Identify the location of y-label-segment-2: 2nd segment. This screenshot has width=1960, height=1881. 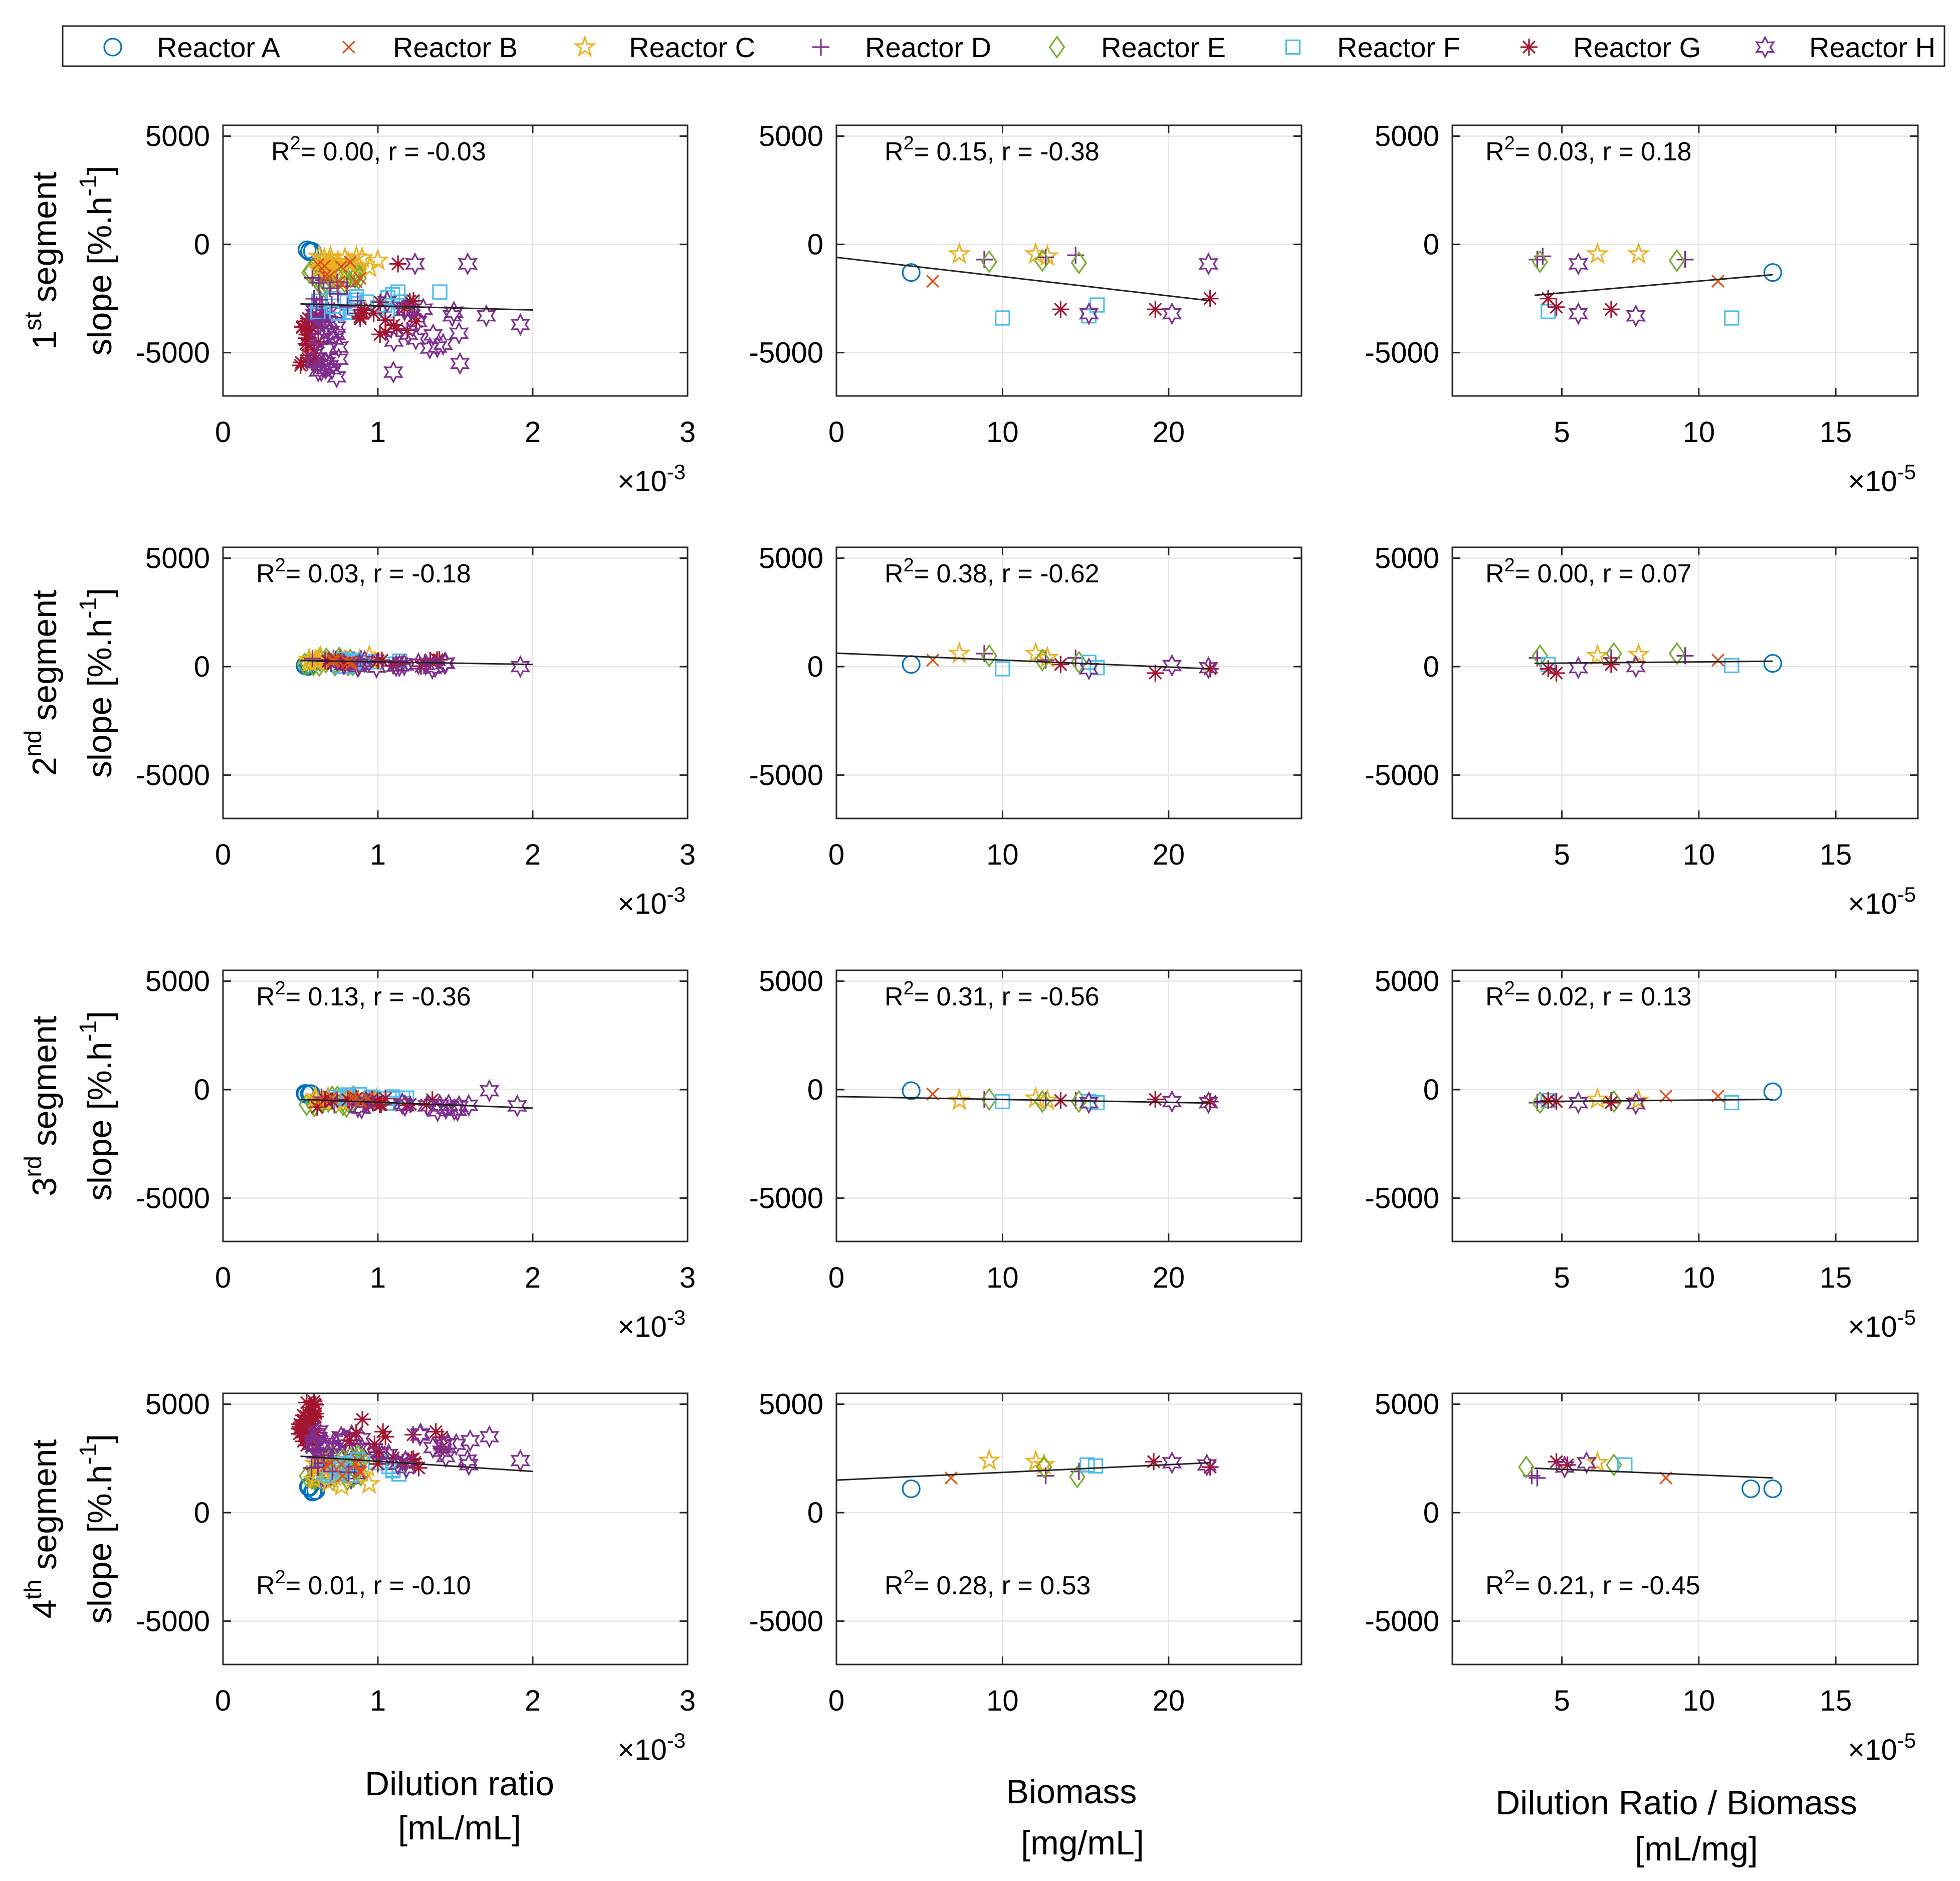
(42, 683).